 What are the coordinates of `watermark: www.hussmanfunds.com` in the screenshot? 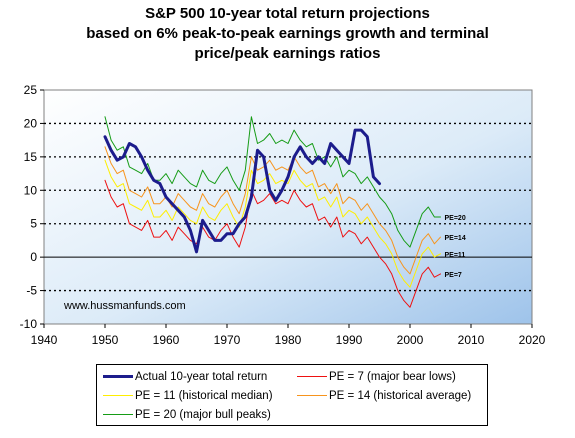 It's located at (124, 306).